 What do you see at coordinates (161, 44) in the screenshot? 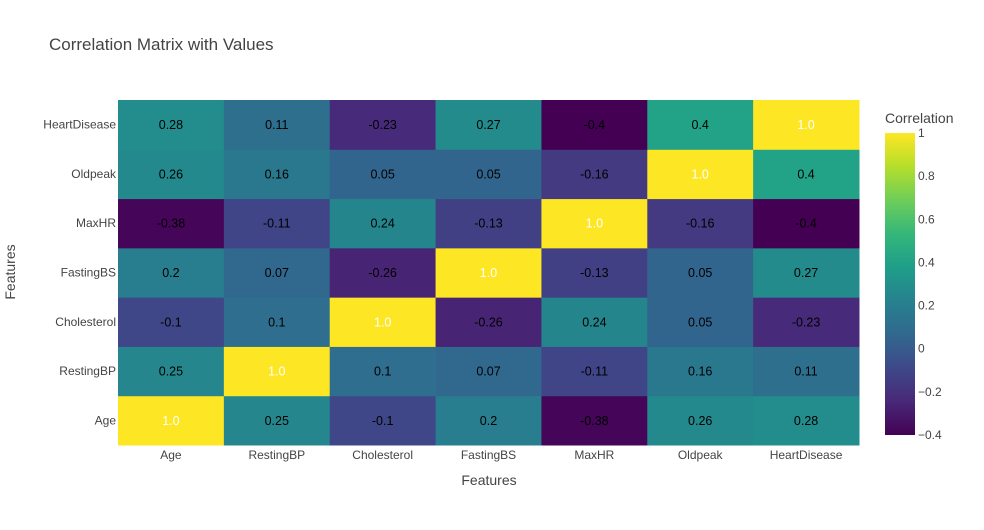
I see `chart-title: Correlation Matrix with Values` at bounding box center [161, 44].